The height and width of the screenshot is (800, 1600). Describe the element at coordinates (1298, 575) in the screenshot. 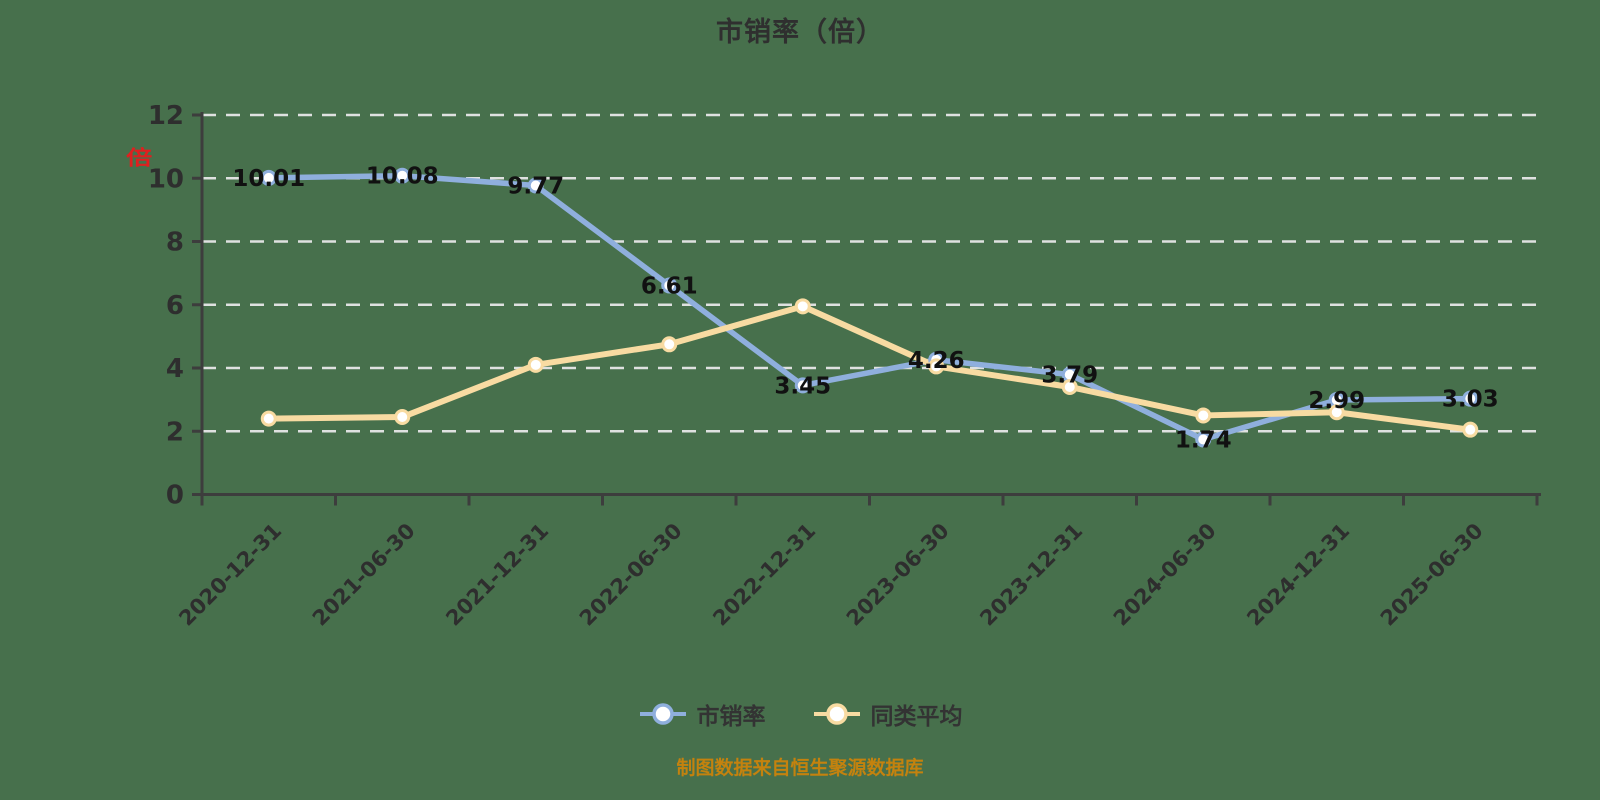

I see `x-tick-label: 2024-12-31` at that location.